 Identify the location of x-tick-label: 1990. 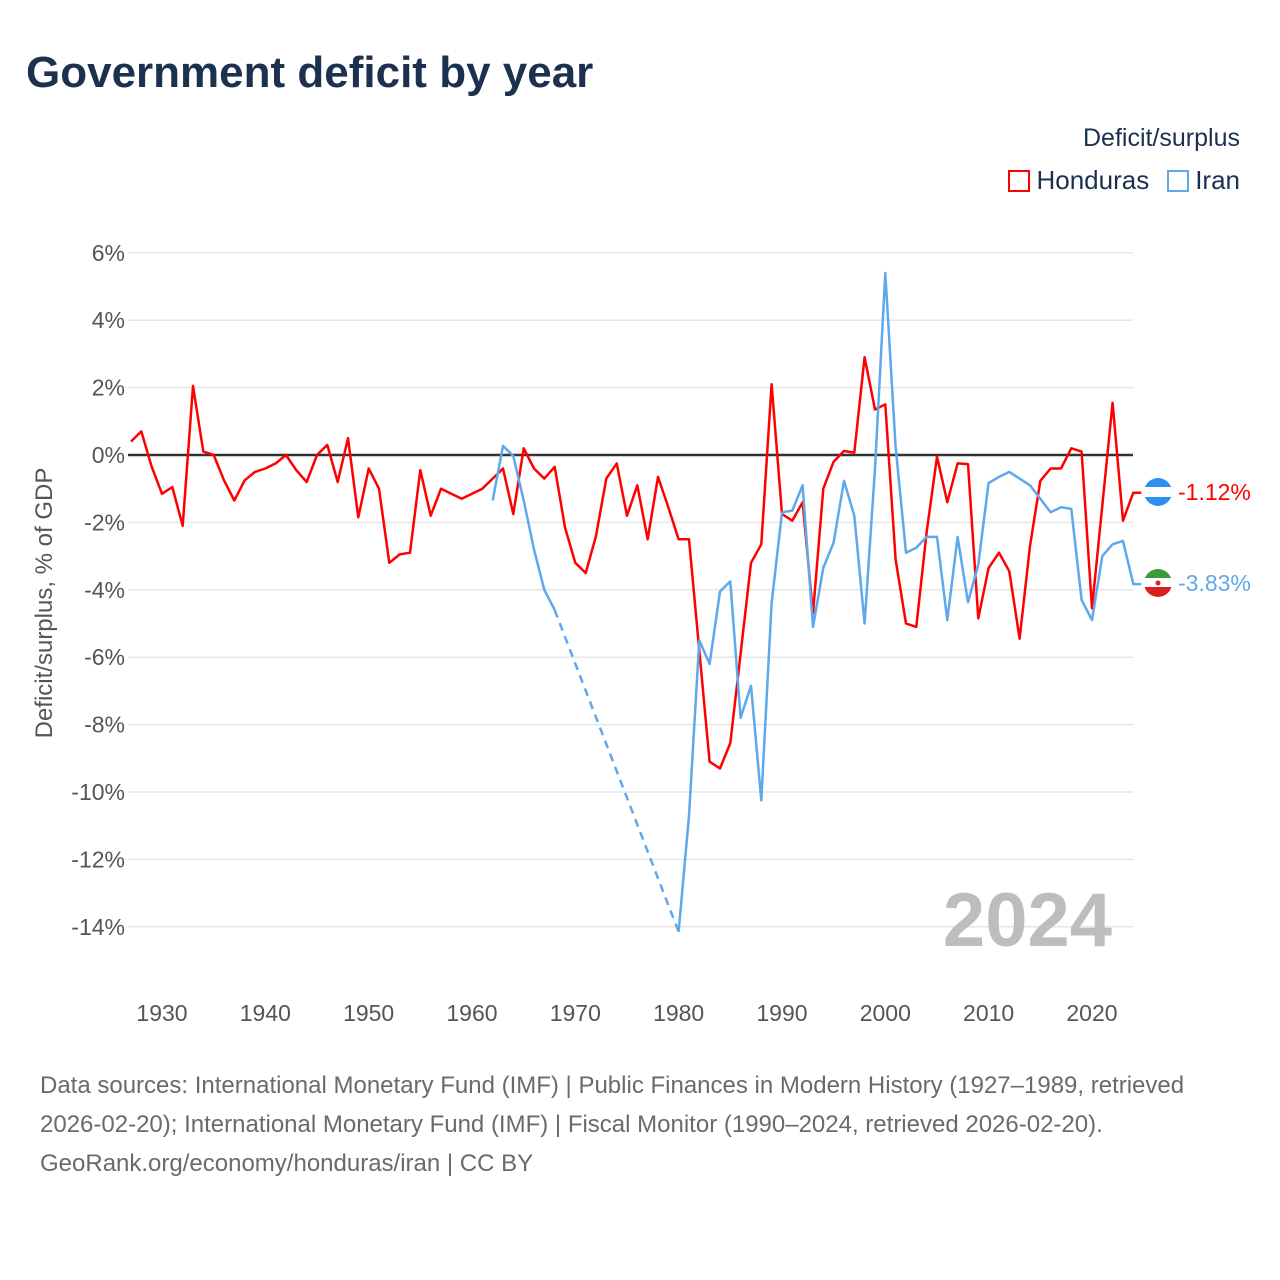
(781, 1013).